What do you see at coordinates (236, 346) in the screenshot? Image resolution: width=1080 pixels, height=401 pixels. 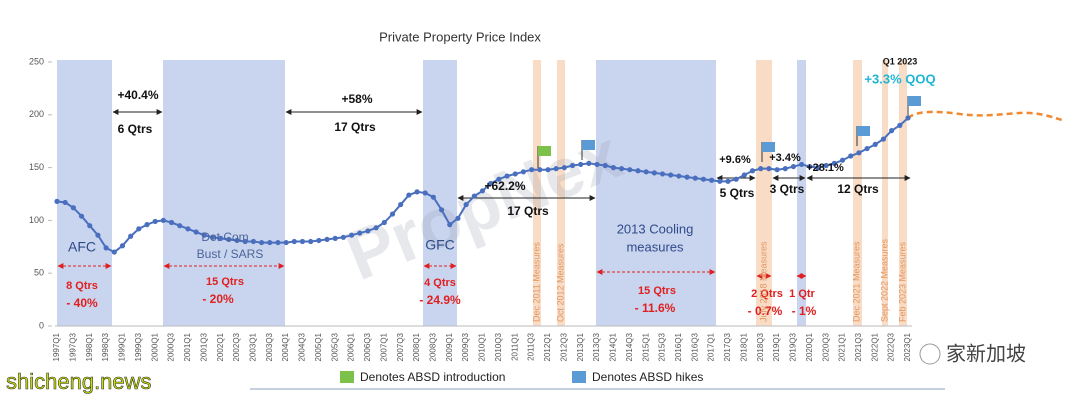 I see `x-tick-label: 2002Q3` at bounding box center [236, 346].